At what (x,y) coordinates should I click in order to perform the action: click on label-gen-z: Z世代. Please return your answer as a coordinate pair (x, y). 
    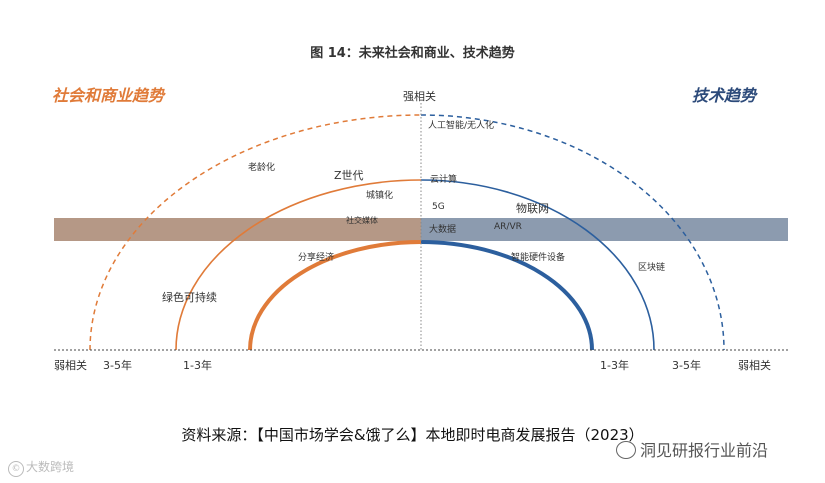
    Looking at the image, I should click on (349, 175).